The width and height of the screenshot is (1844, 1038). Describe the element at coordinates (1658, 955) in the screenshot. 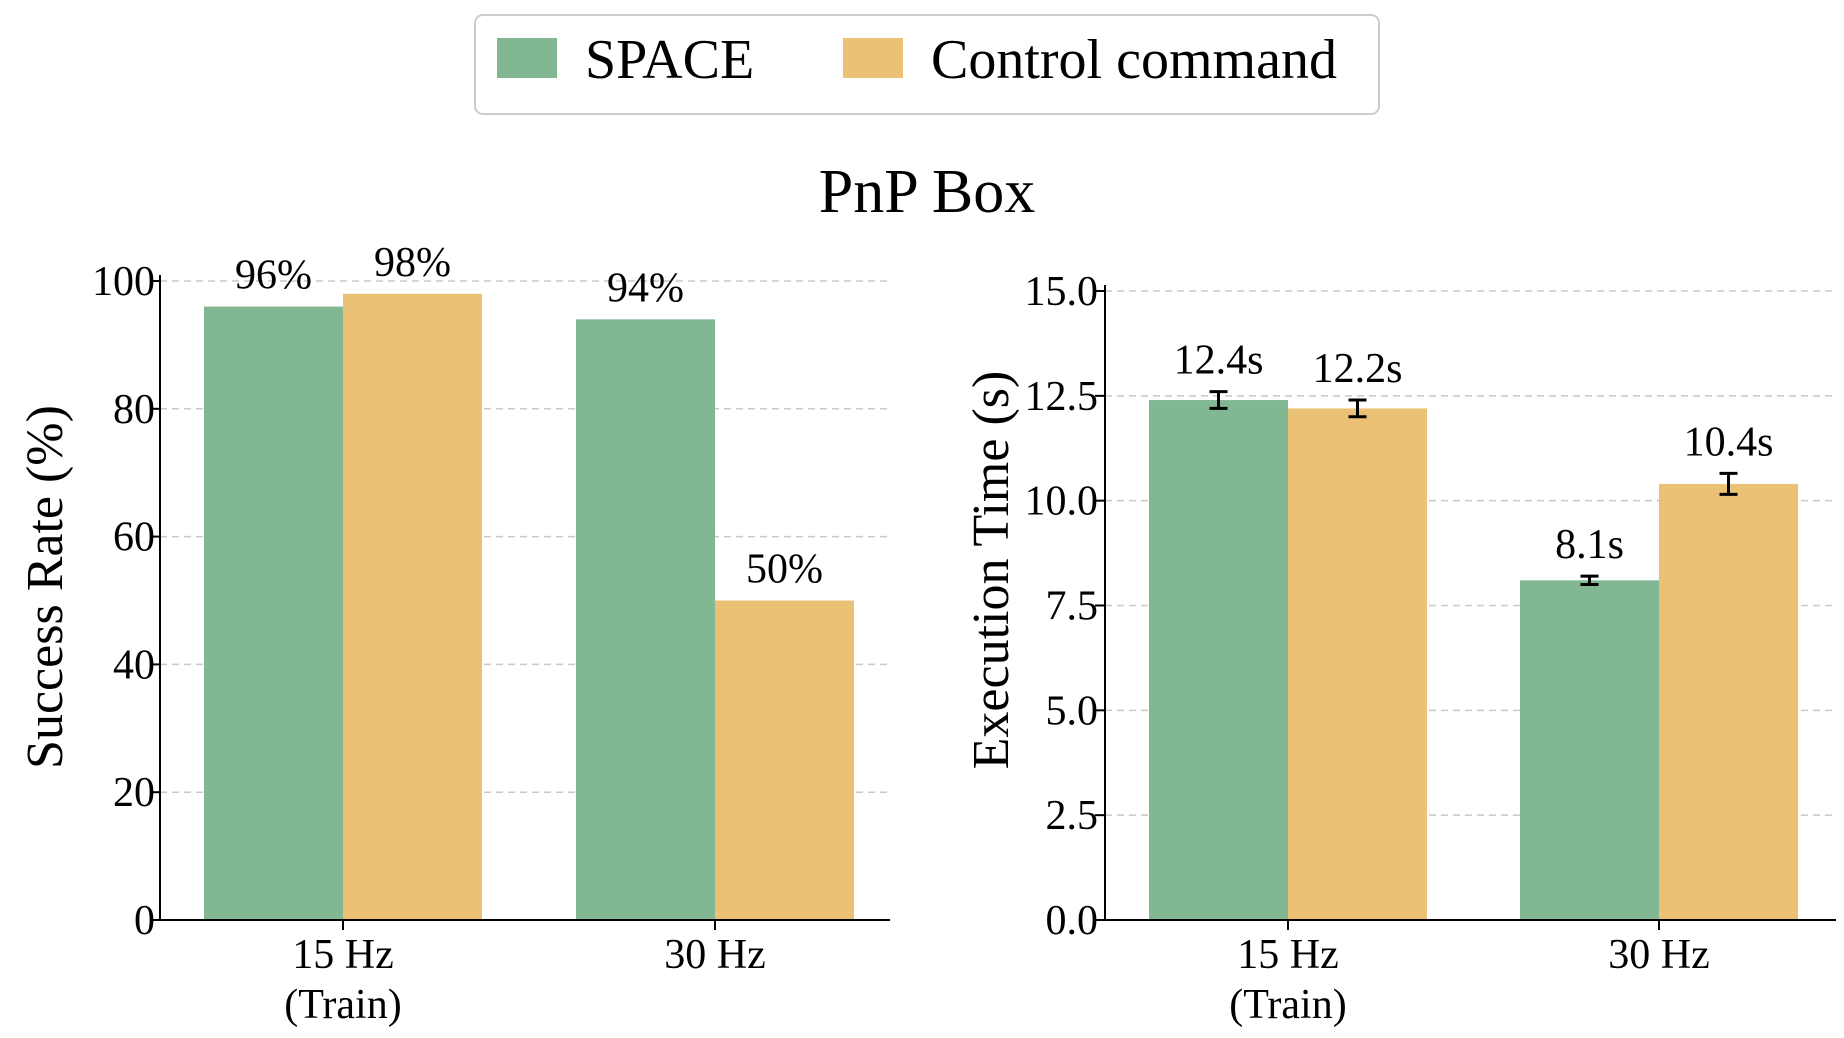

I see `execution-time-x-tick-label: 30 Hz` at that location.